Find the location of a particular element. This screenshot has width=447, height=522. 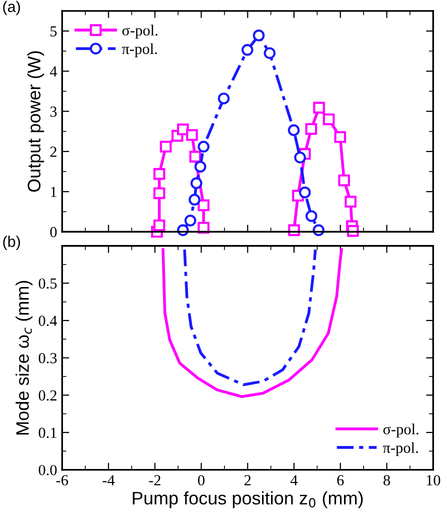

x-tick-label: 2 is located at coordinates (247, 480).